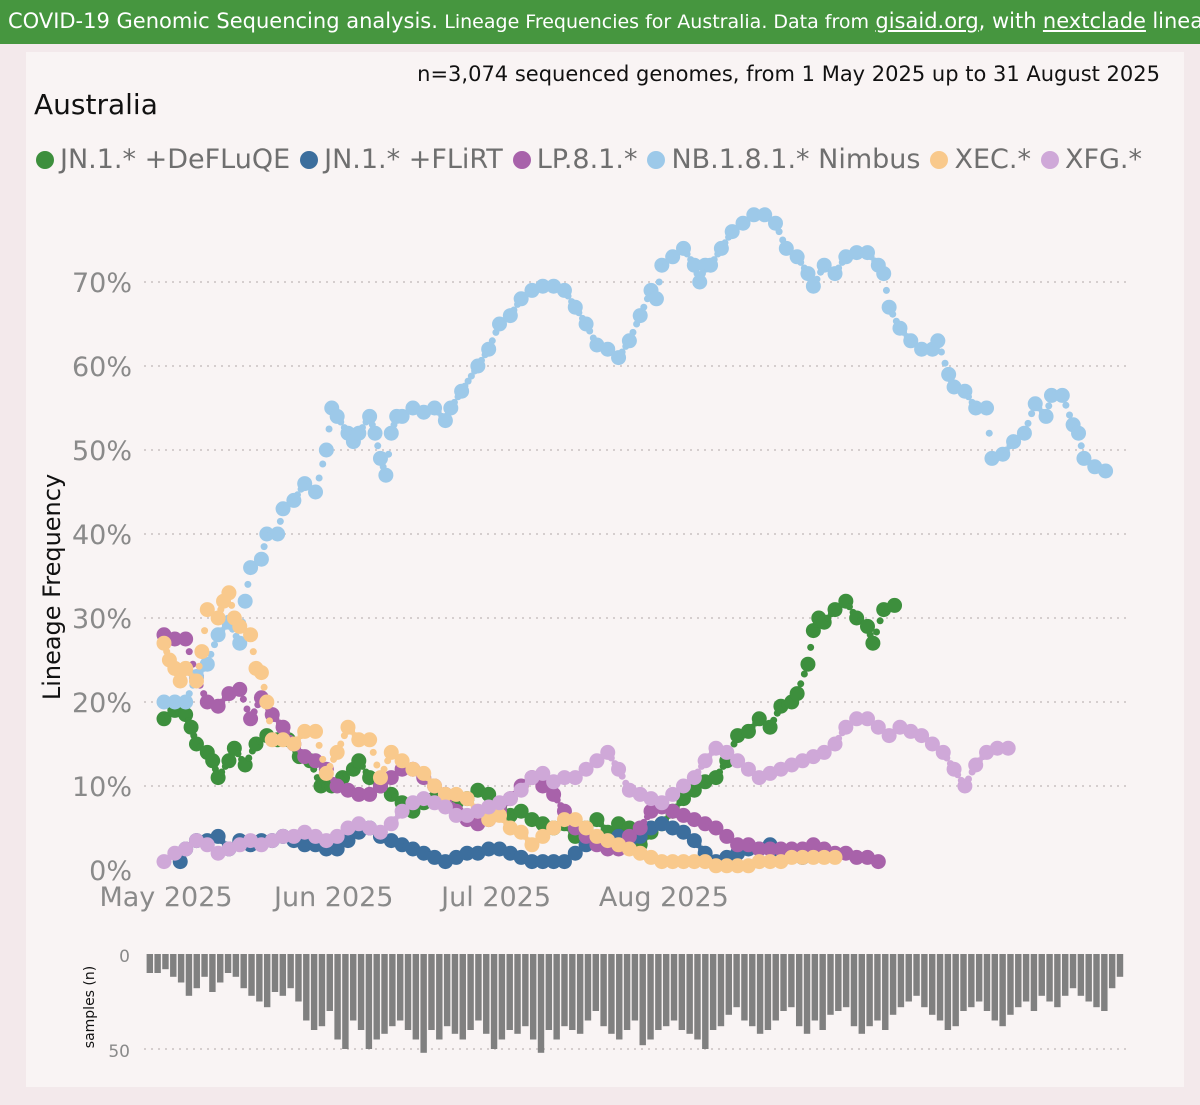  Describe the element at coordinates (175, 159) in the screenshot. I see `legend-label: JN.1.* +DeFLuQE` at that location.